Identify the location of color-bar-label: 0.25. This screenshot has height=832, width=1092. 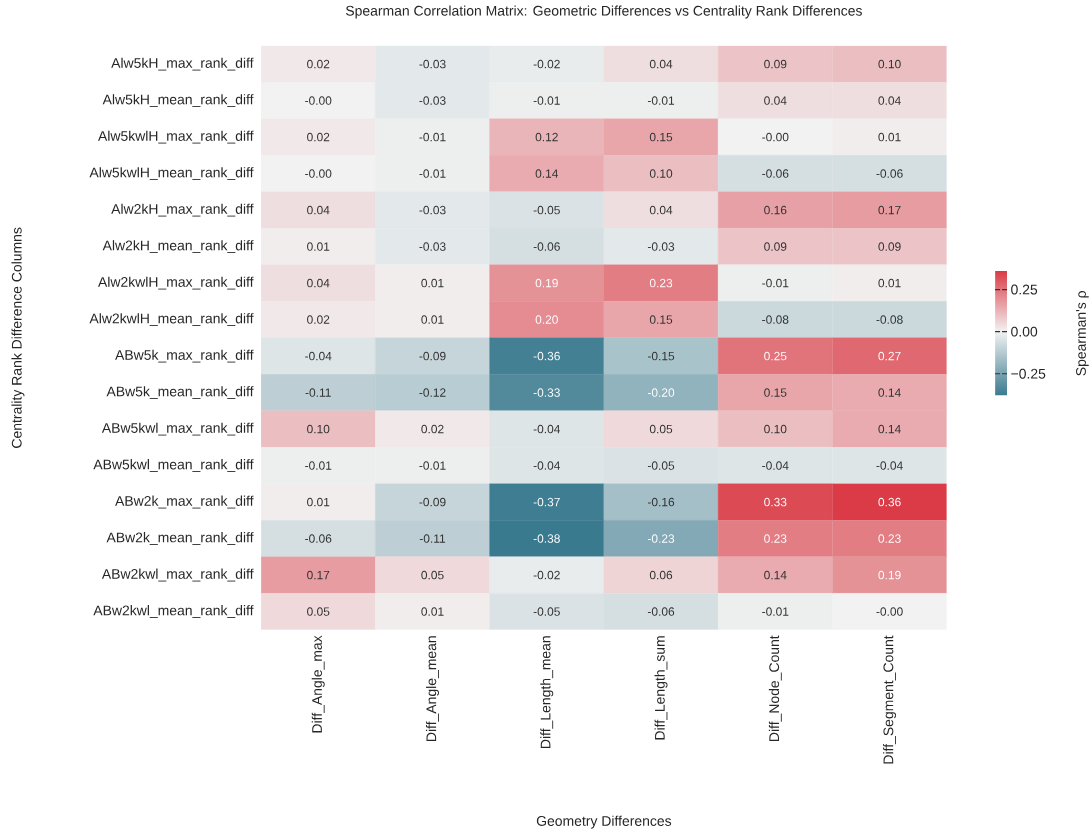
(1024, 289).